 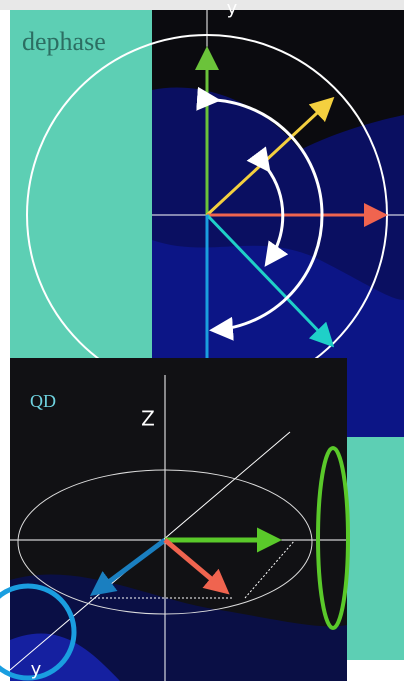 What do you see at coordinates (232, 9) in the screenshot?
I see `axis-label: y` at bounding box center [232, 9].